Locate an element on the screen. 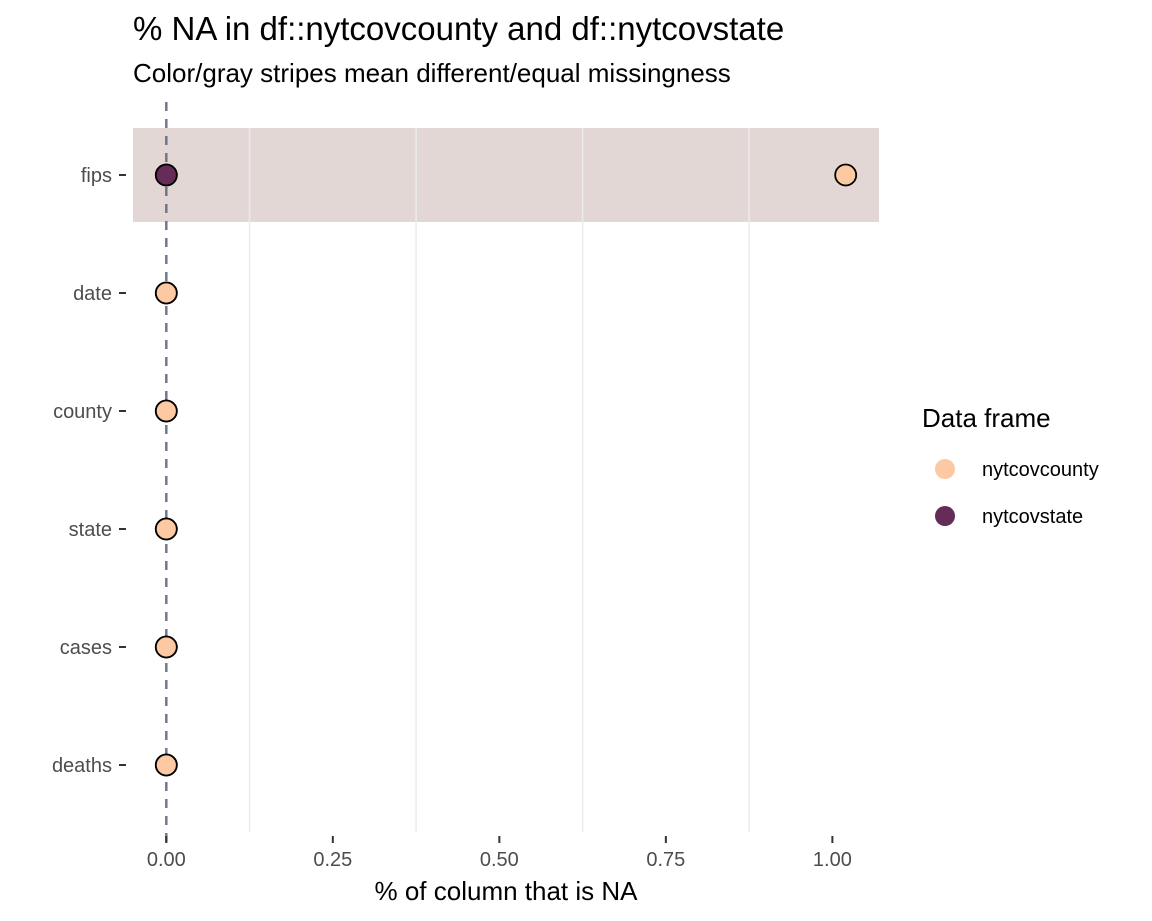  x-tick-label-0.75: 0.75 is located at coordinates (665, 860).